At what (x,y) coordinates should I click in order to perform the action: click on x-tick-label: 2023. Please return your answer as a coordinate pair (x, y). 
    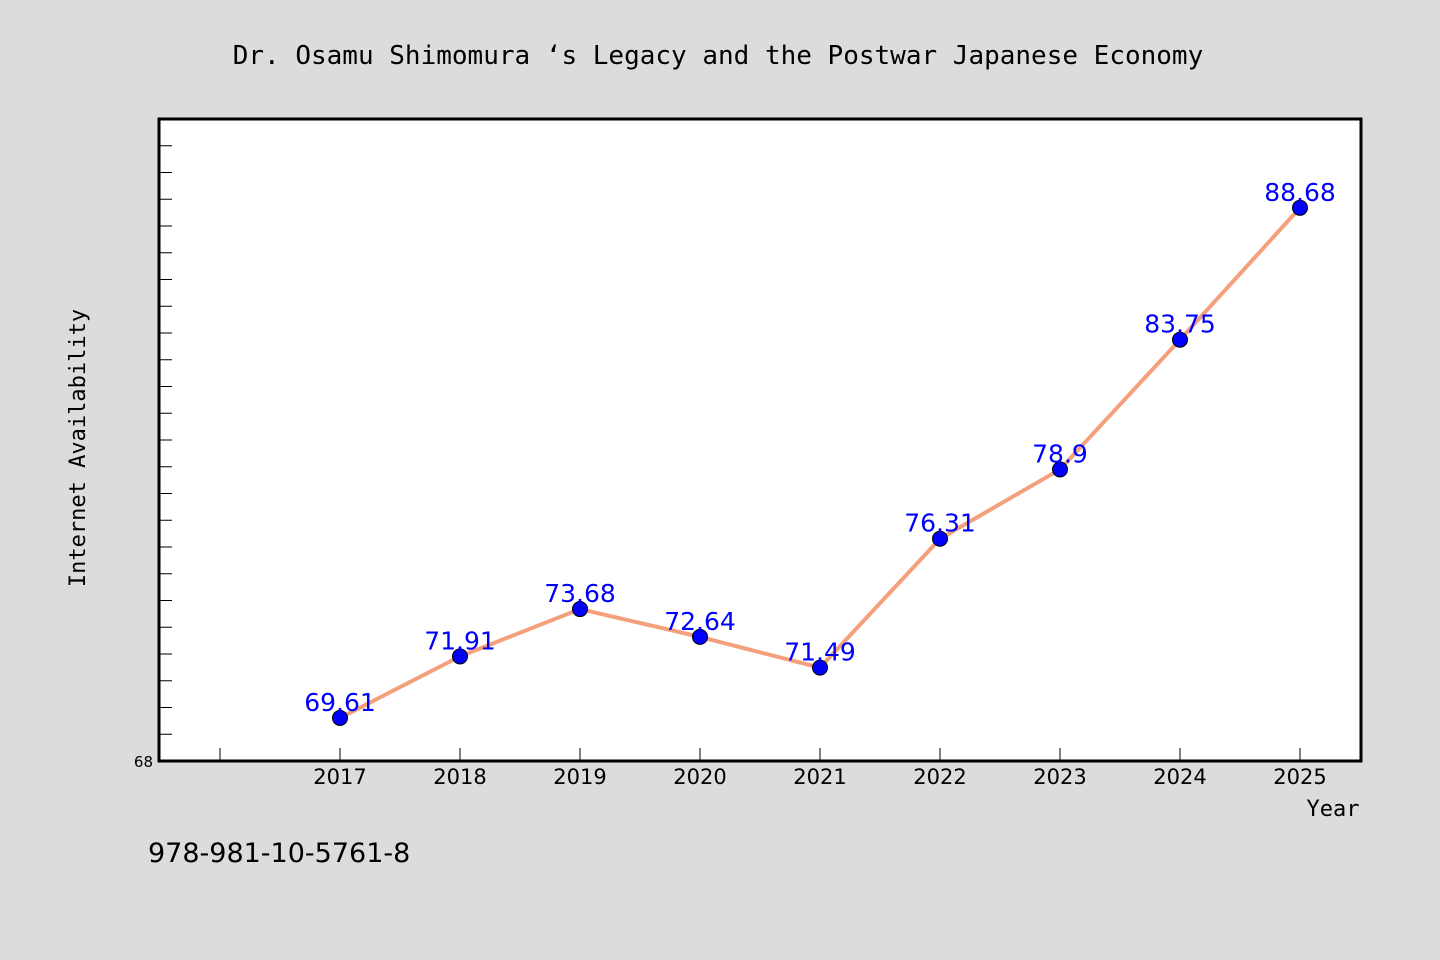
    Looking at the image, I should click on (1059, 777).